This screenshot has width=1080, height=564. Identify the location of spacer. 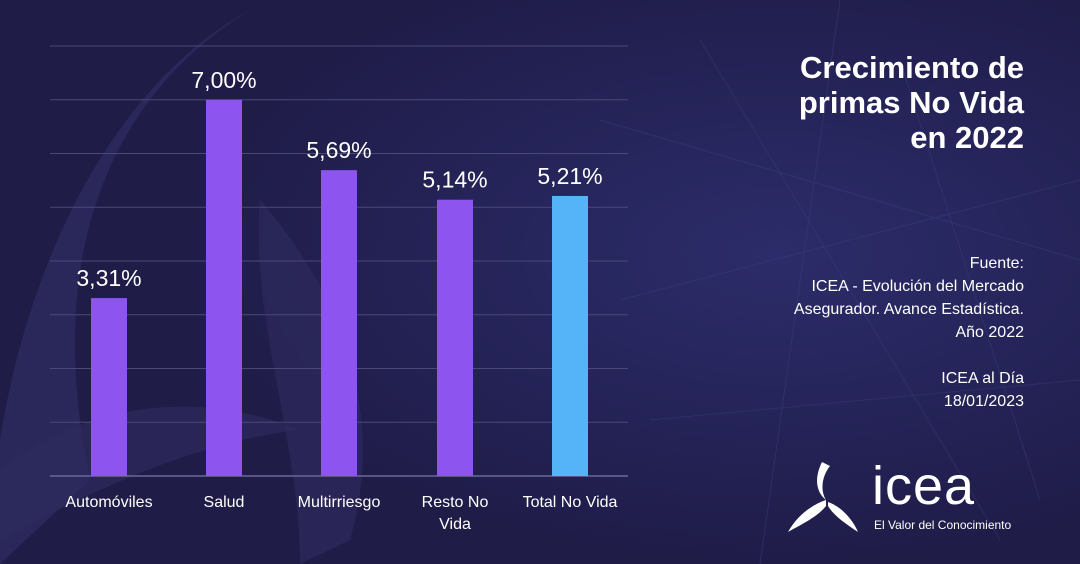
(859, 355).